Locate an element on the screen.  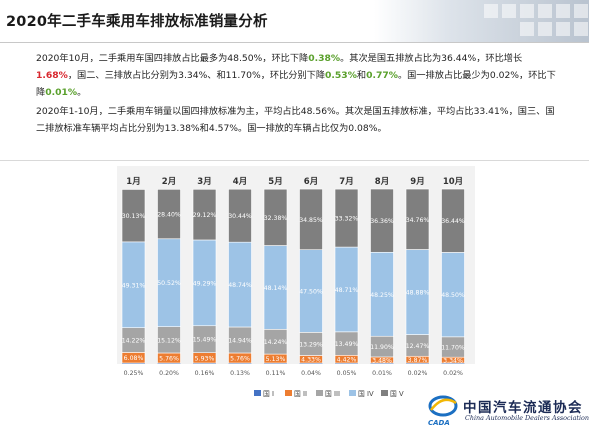
data-label-国I: 0.13% is located at coordinates (240, 373).